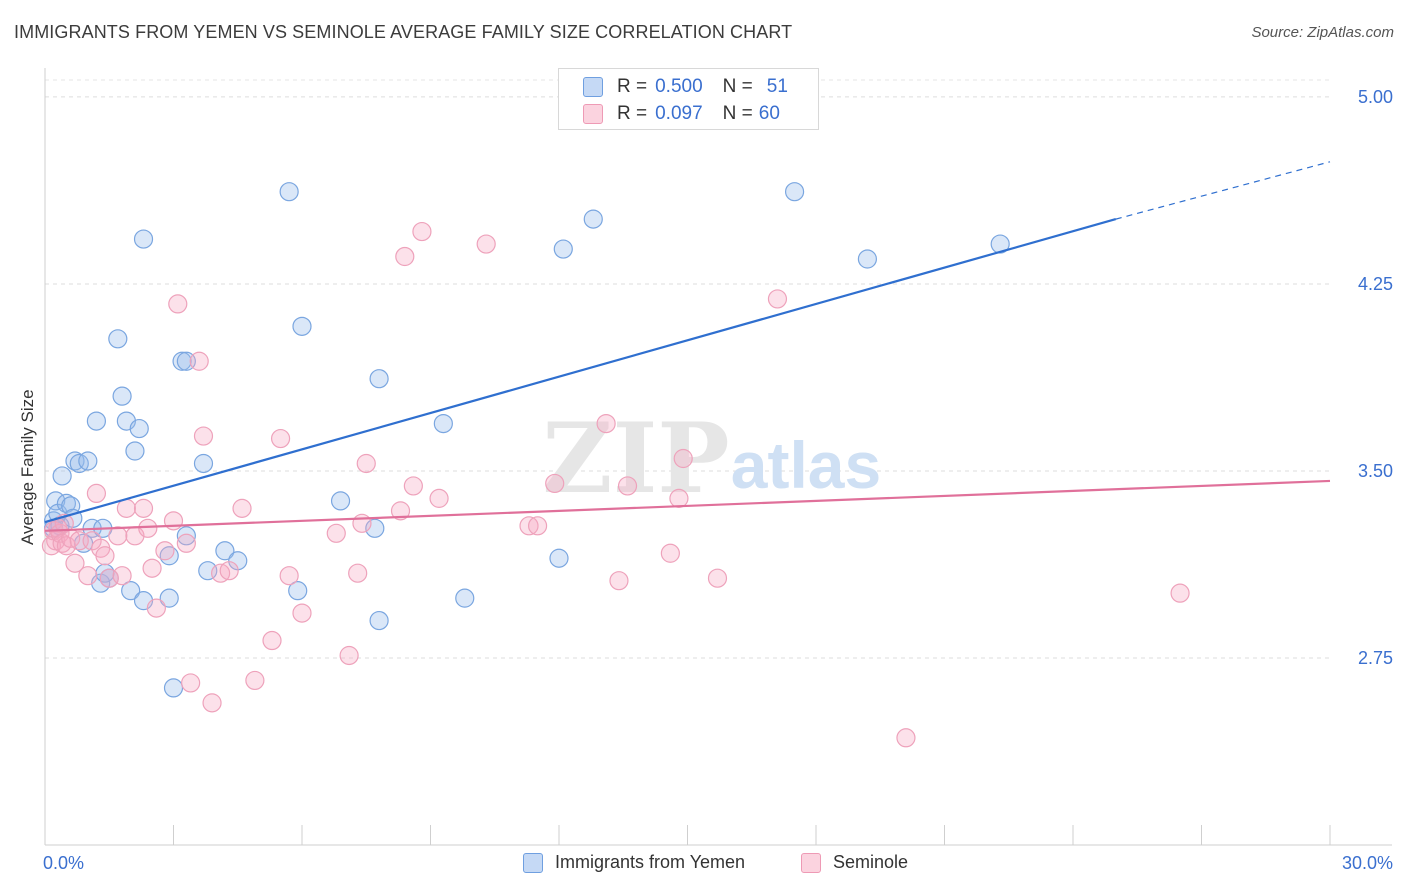  I want to click on y-tick-label: 4.25, so click(1375, 284).